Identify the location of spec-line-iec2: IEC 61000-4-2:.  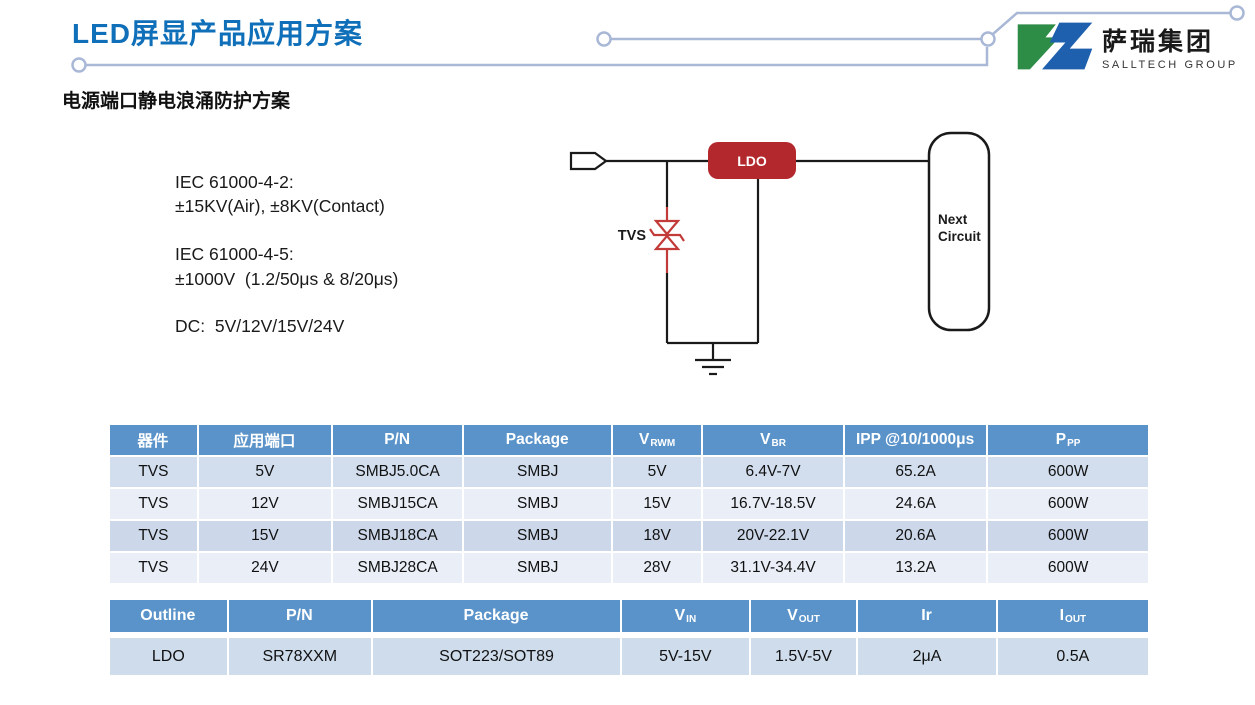
(234, 182).